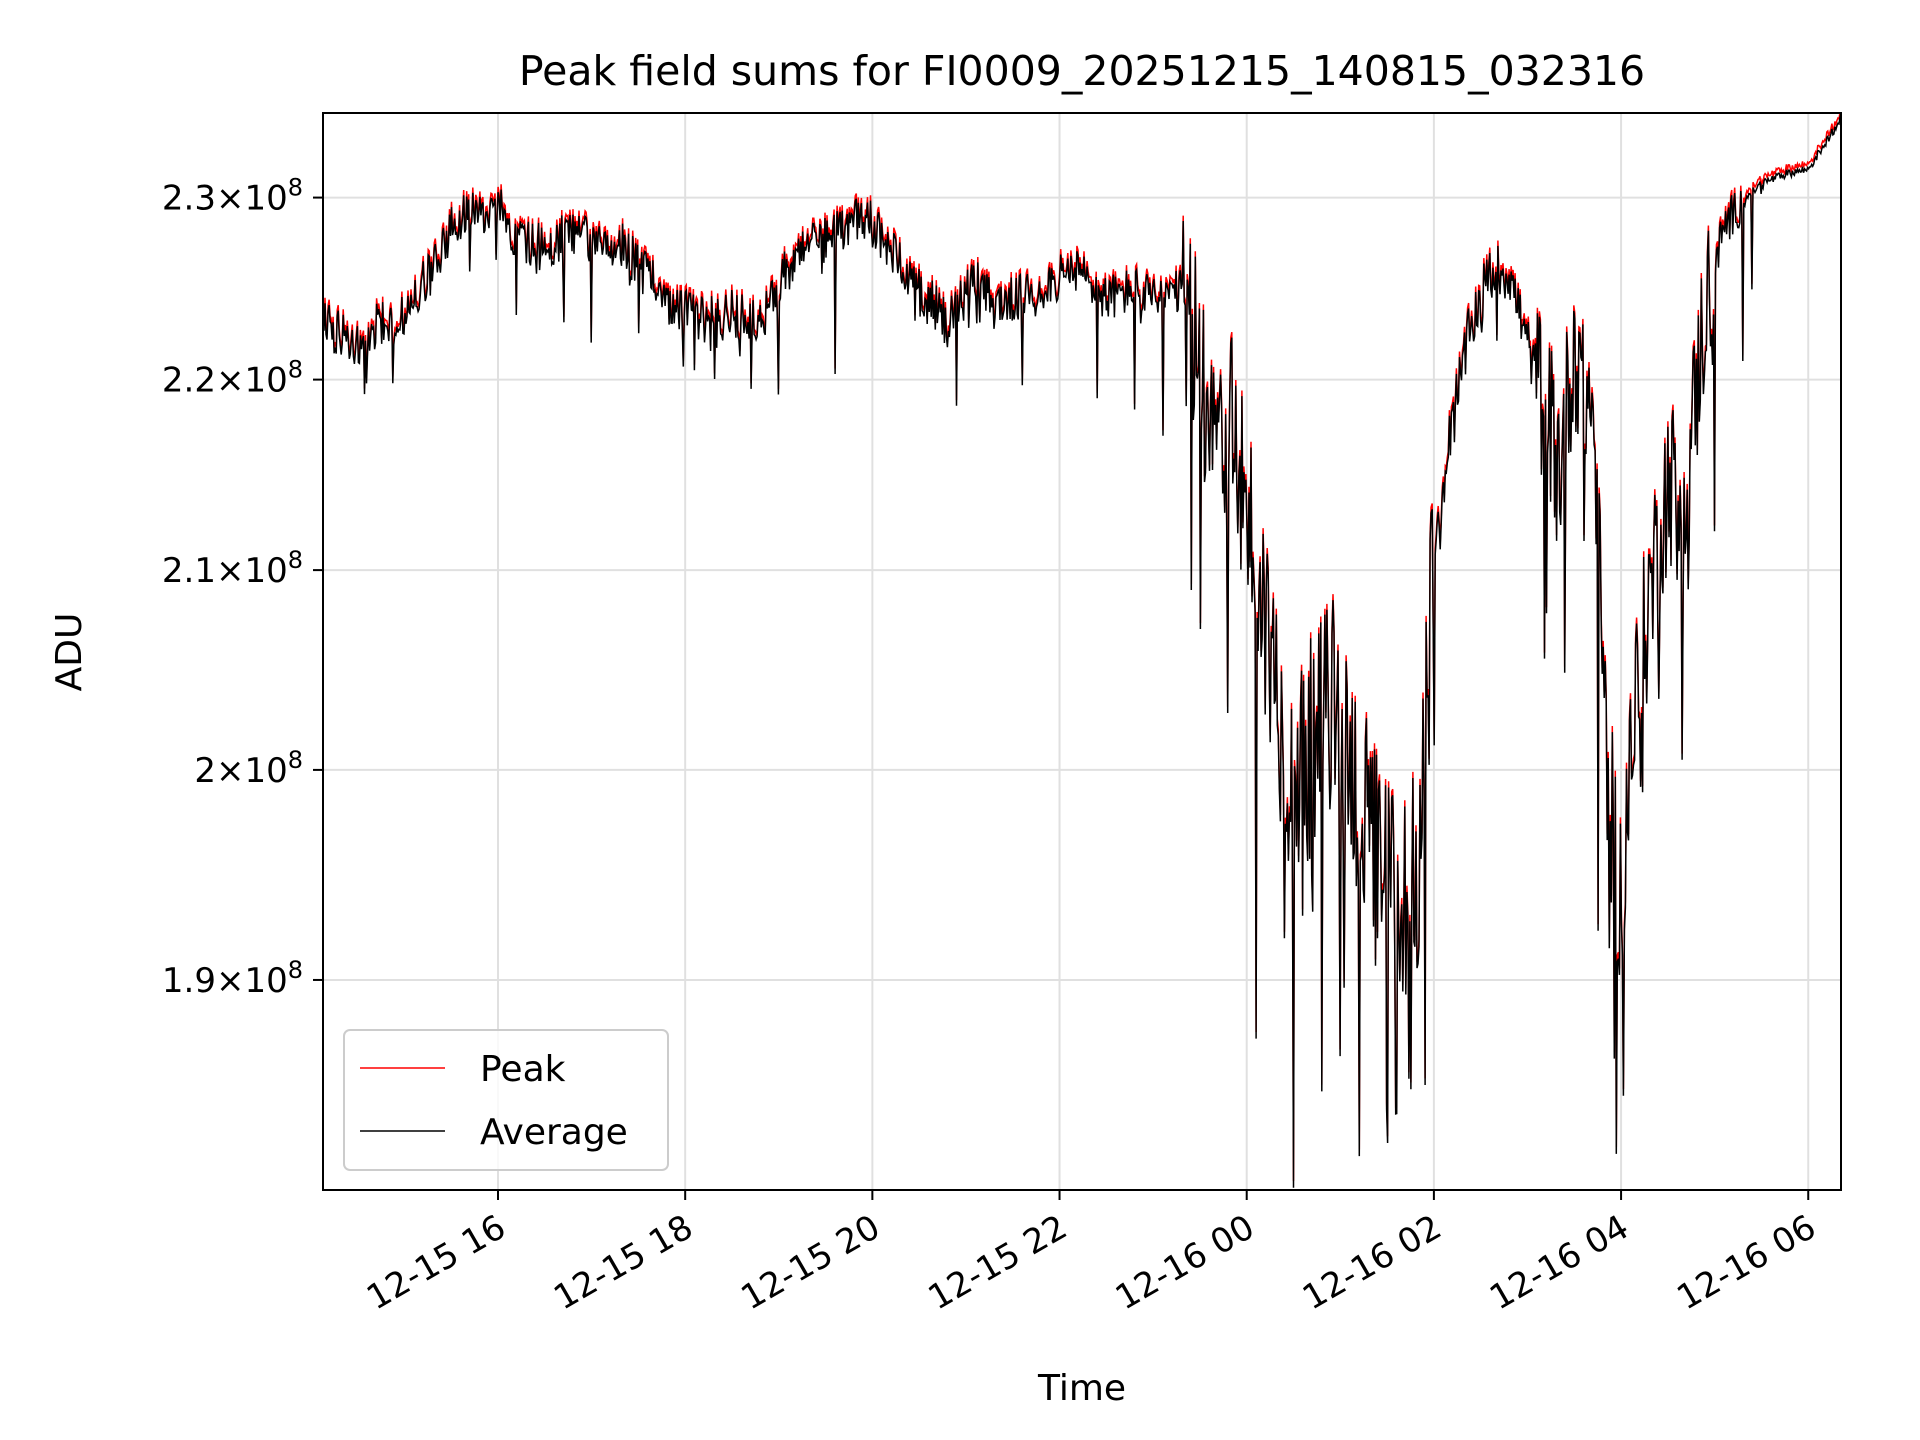  Describe the element at coordinates (554, 1132) in the screenshot. I see `legend-label-average: Average` at that location.